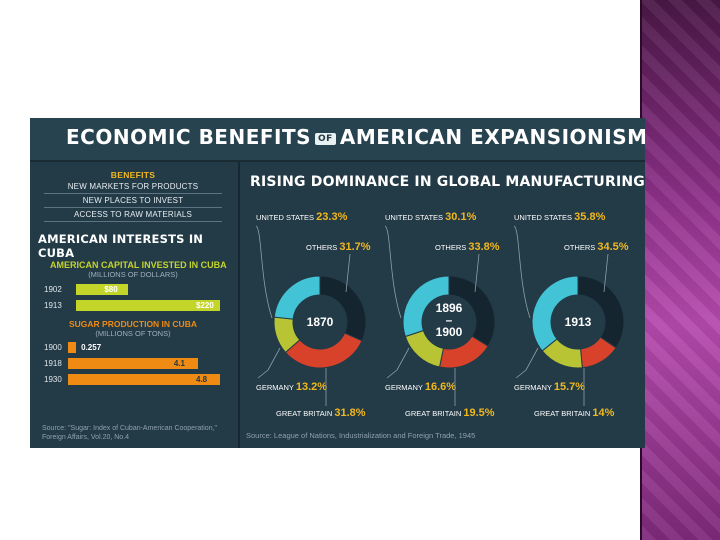  Describe the element at coordinates (302, 217) in the screenshot. I see `slice-label: UNITED STATES 23.3%` at that location.